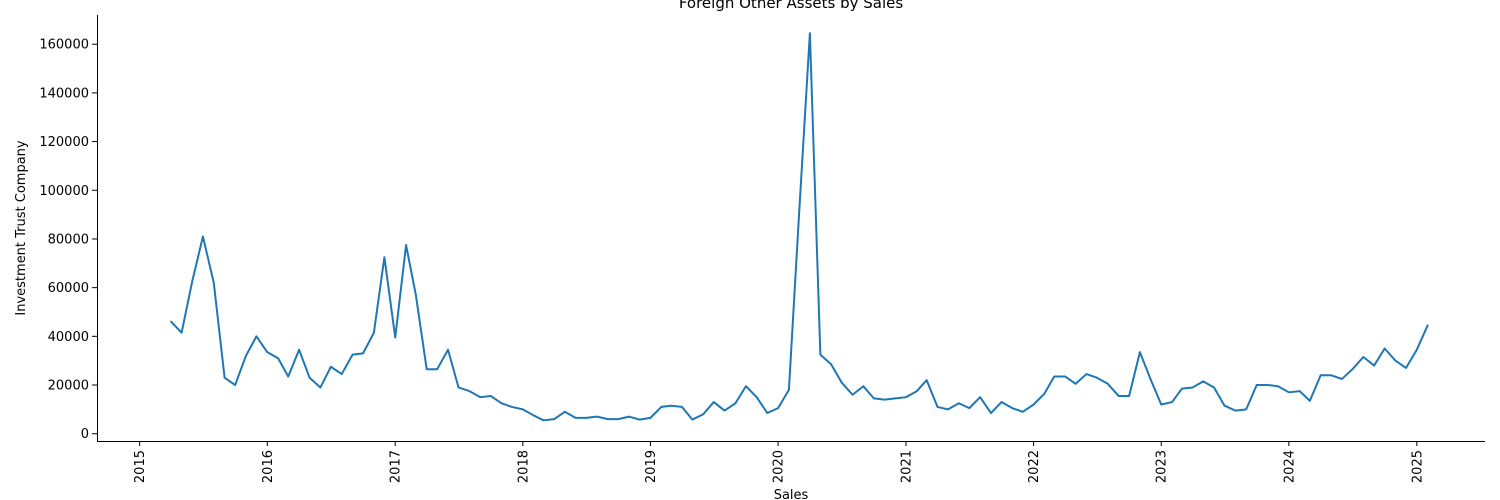 The width and height of the screenshot is (1500, 500). I want to click on x-tick-label: 2025, so click(1417, 466).